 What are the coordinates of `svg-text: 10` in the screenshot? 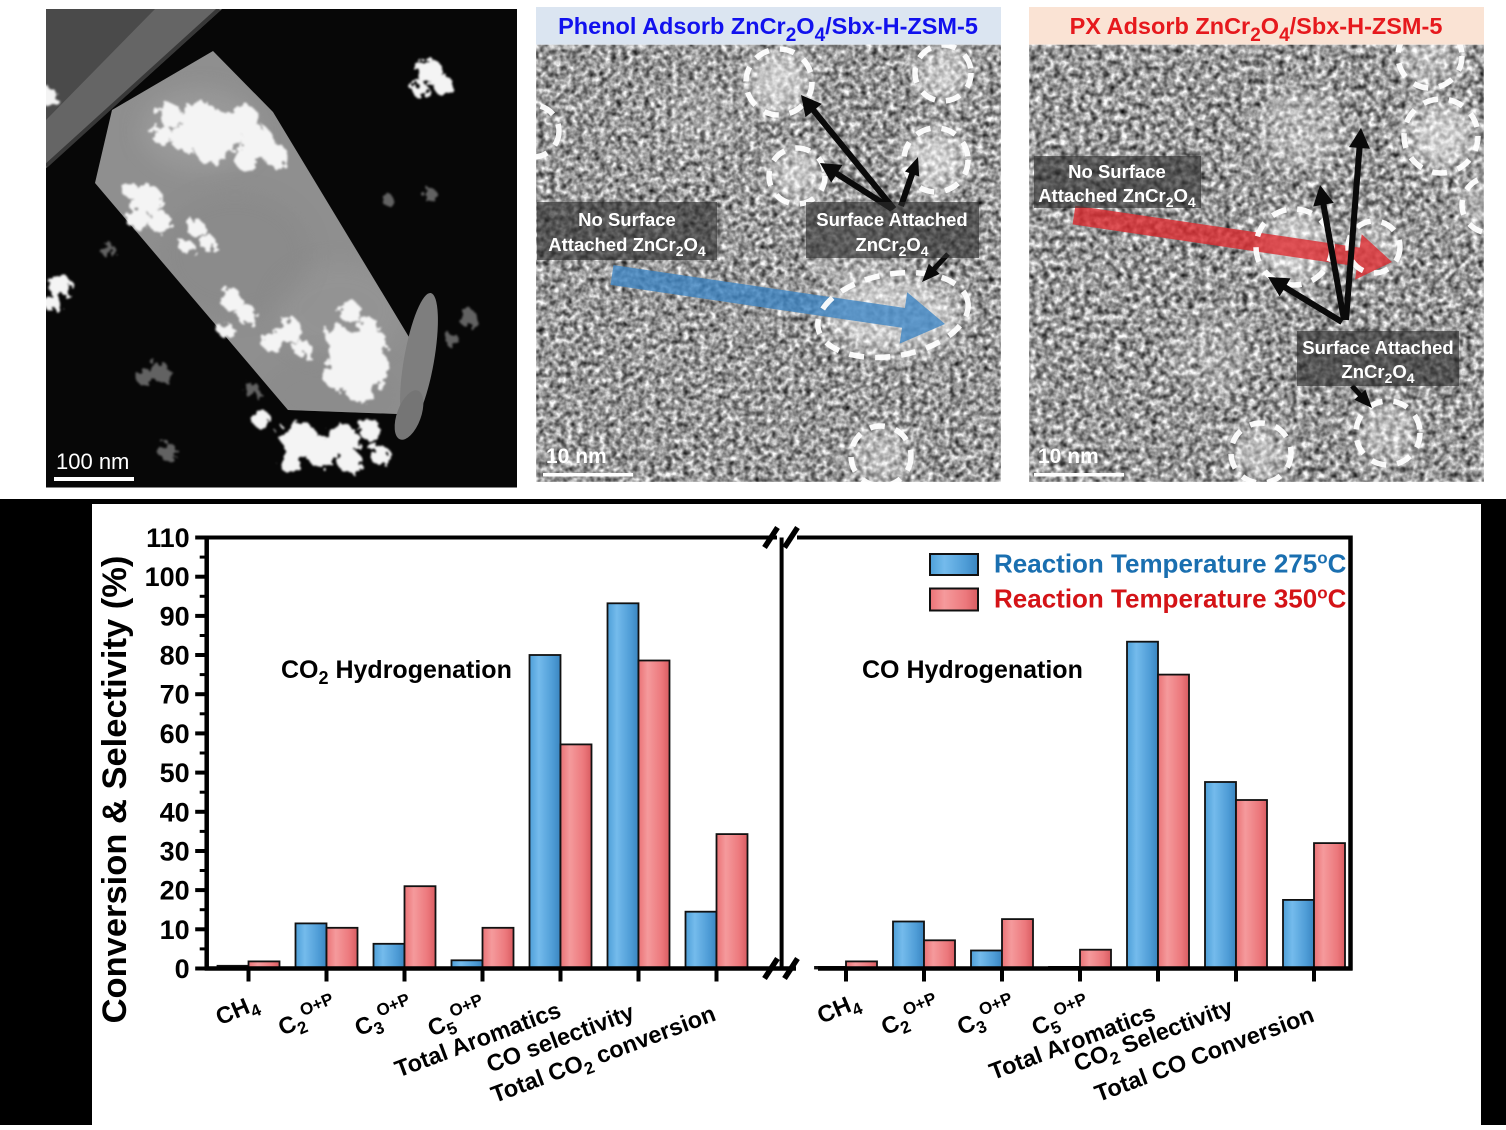 It's located at (175, 930).